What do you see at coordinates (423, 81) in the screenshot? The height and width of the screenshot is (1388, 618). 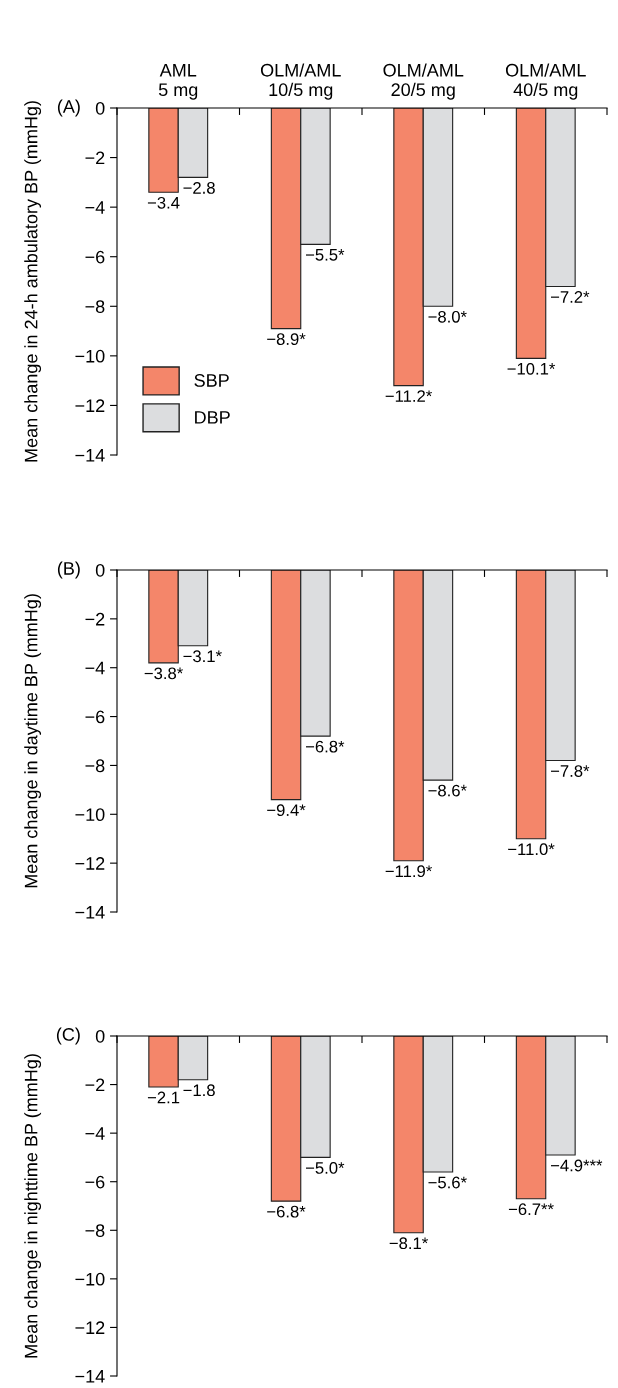 I see `x-tick-label: OLM/AML 20/5 mg` at bounding box center [423, 81].